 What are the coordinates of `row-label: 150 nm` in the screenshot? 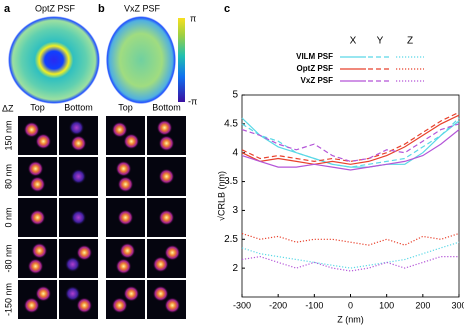 It's located at (8, 135).